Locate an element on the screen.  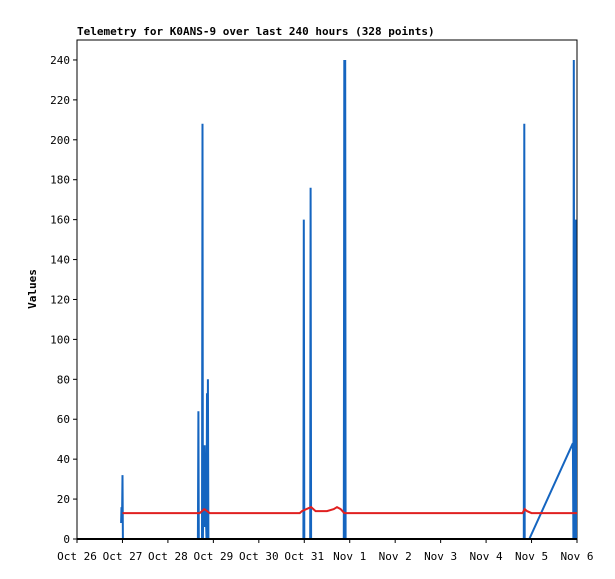
y-tick-label: 40 is located at coordinates (63, 459).